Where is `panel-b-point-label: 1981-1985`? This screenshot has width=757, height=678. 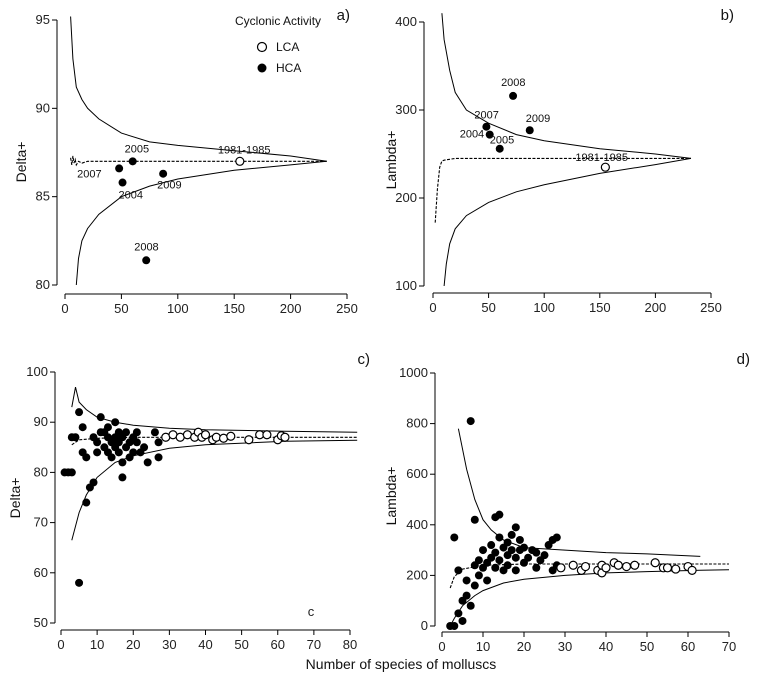
panel-b-point-label: 1981-1985 is located at coordinates (601, 158).